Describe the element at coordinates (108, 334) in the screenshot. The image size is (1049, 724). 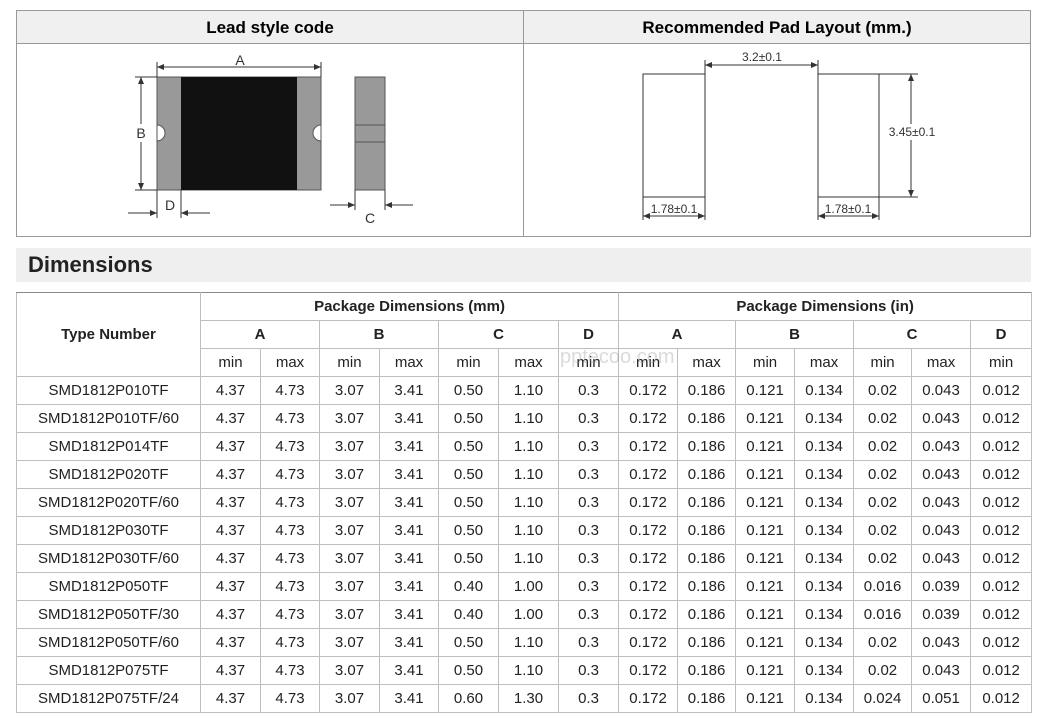
I see `header-cell: Type Number` at that location.